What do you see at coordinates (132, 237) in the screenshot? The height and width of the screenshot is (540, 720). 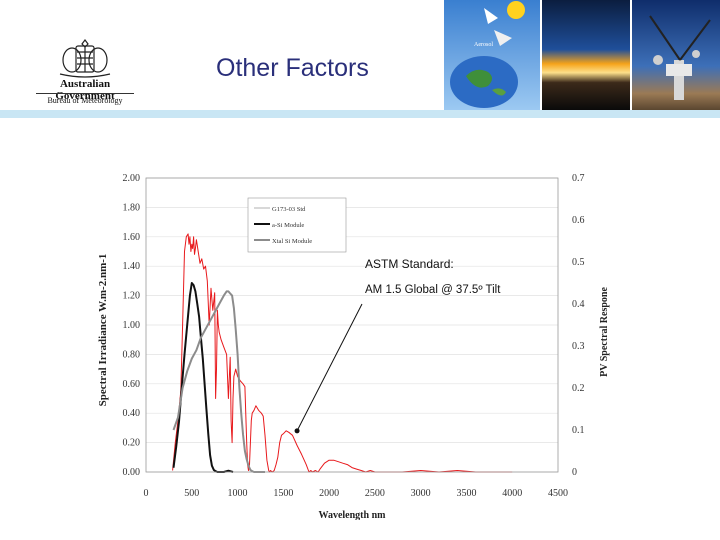 I see `y-tick-label: 1.60` at bounding box center [132, 237].